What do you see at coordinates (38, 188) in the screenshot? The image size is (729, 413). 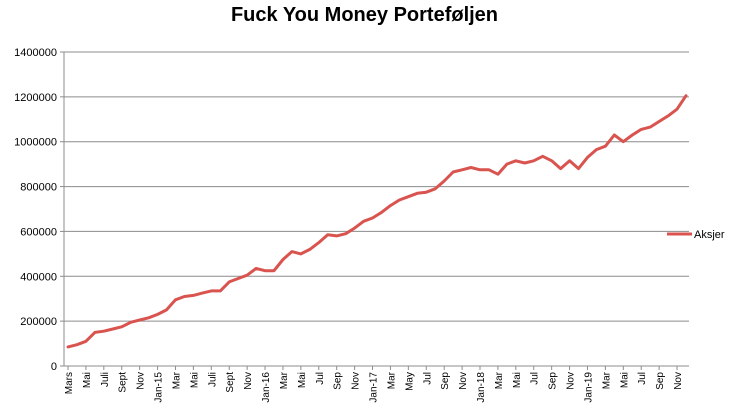 I see `y-tick-label: 800000` at bounding box center [38, 188].